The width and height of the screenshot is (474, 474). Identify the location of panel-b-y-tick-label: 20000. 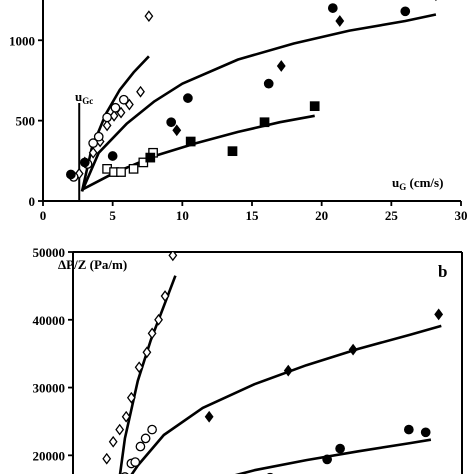
(49, 455).